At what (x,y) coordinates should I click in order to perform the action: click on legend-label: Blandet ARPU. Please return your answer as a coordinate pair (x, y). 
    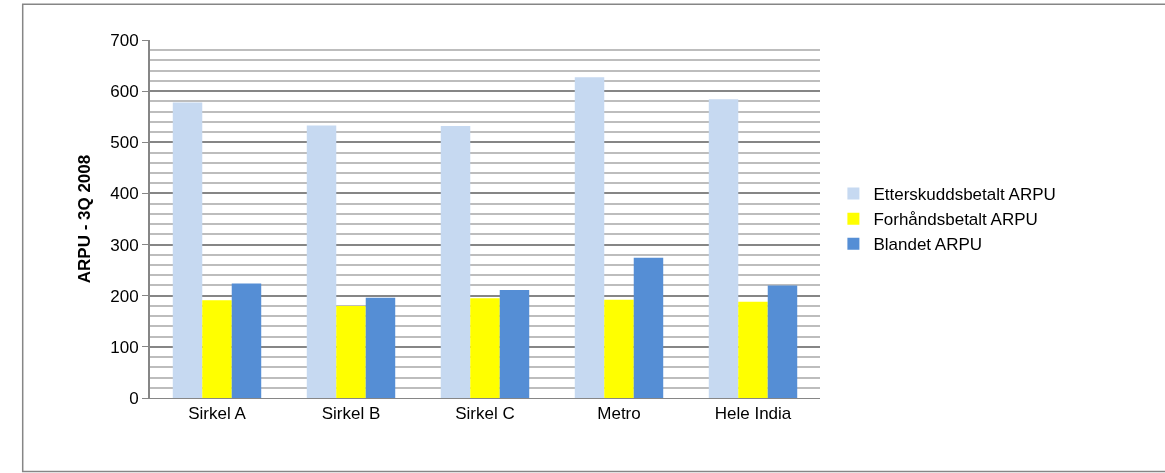
    Looking at the image, I should click on (928, 245).